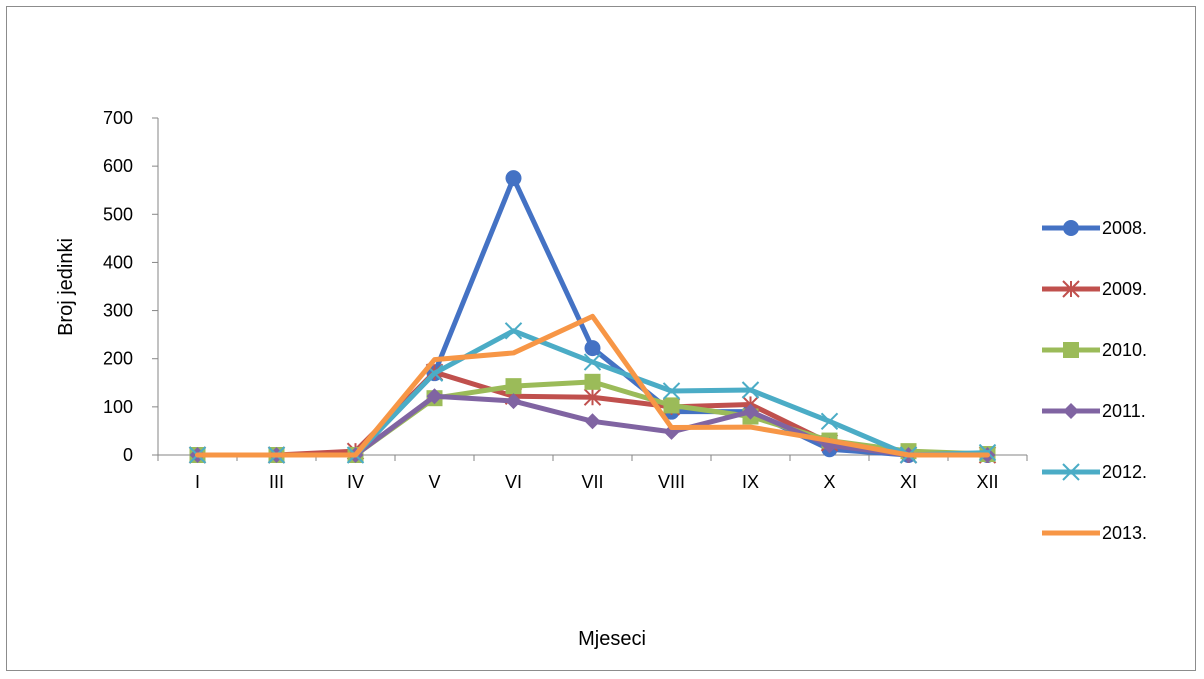  I want to click on x-axis: I III IV V VI VII VIII IX X XI XII, so click(592, 473).